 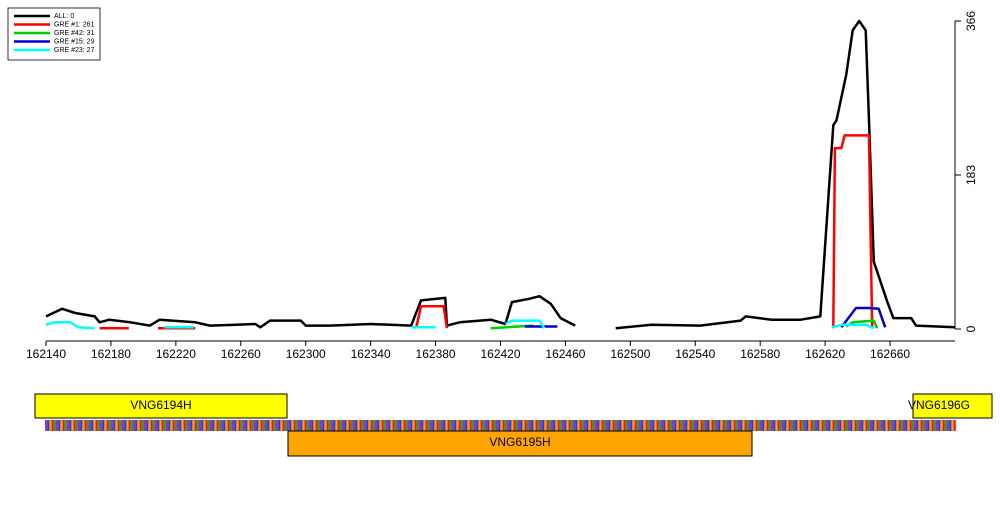 I want to click on legend-label: ALL: 0, so click(x=64, y=16).